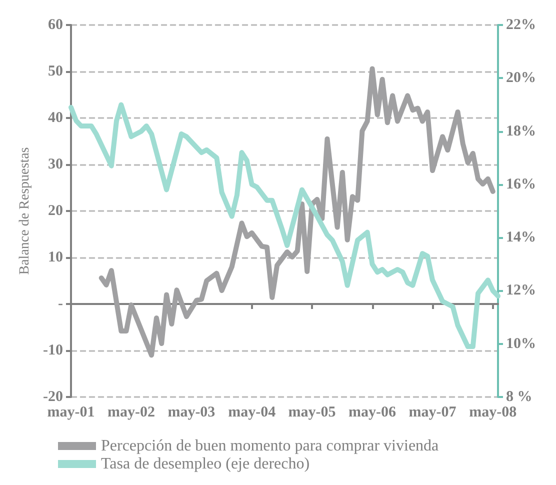 The image size is (556, 485). Describe the element at coordinates (55, 164) in the screenshot. I see `y-tick-label: 30` at that location.